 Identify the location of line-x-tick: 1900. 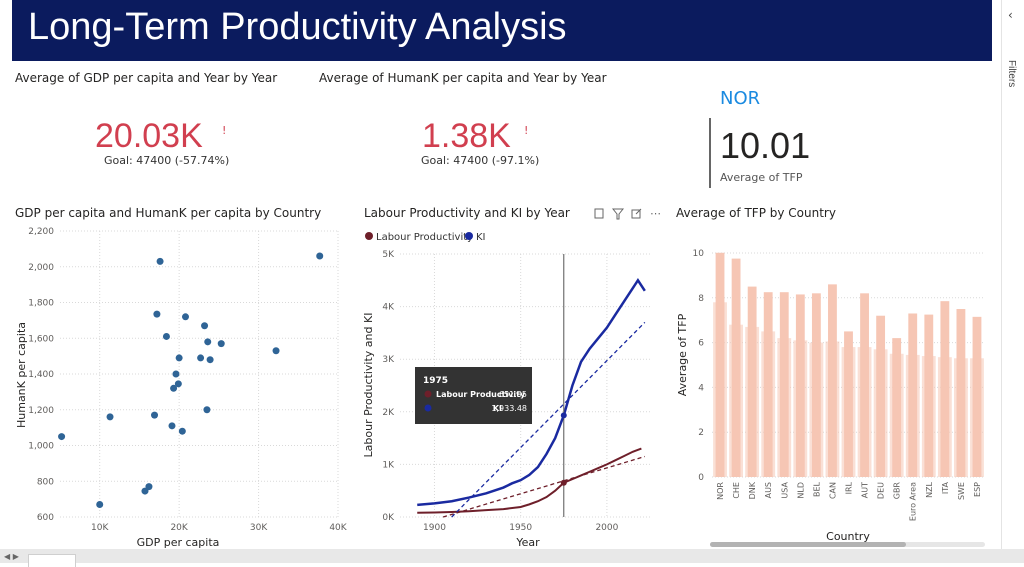
(434, 528).